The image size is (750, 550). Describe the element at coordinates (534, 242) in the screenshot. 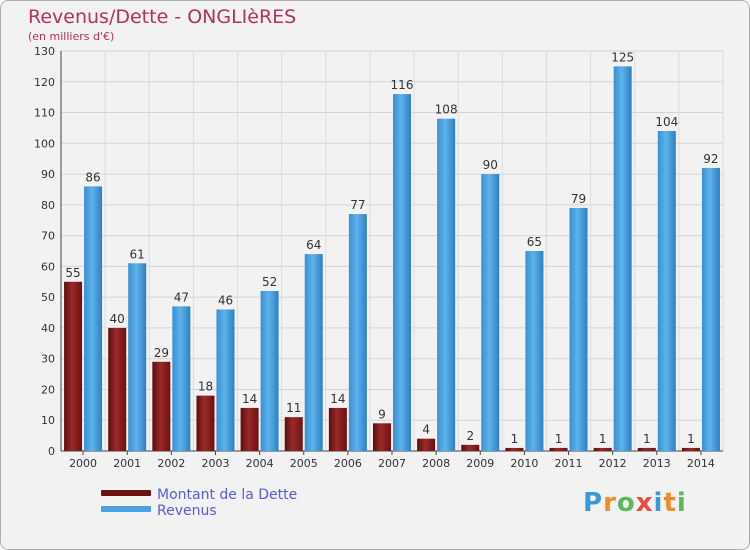

I see `data-label-revenue-2010: 65` at that location.